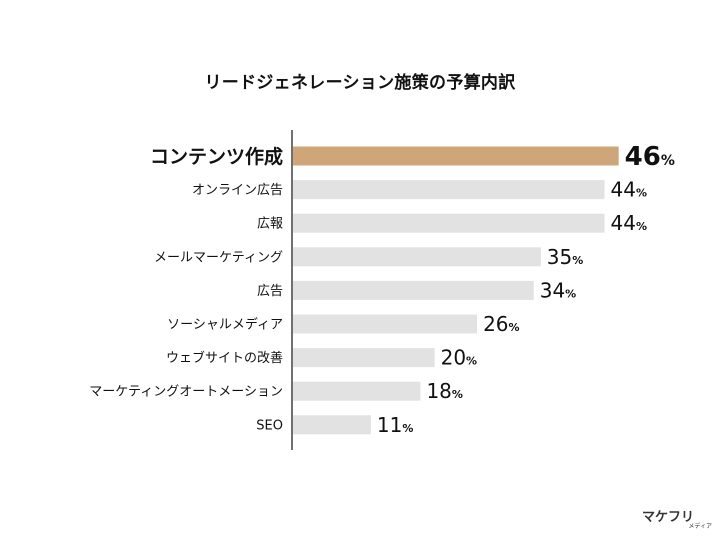 The width and height of the screenshot is (720, 540). I want to click on brand-logo: マケフリ メディア, so click(677, 518).